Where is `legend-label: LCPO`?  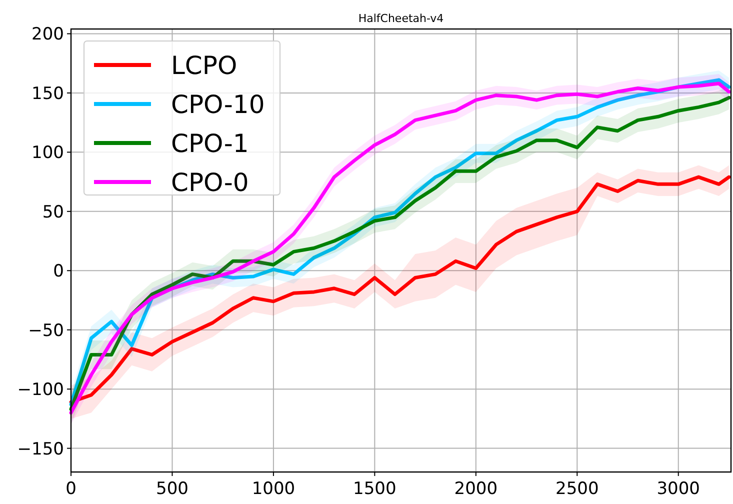
legend-label: LCPO is located at coordinates (204, 65).